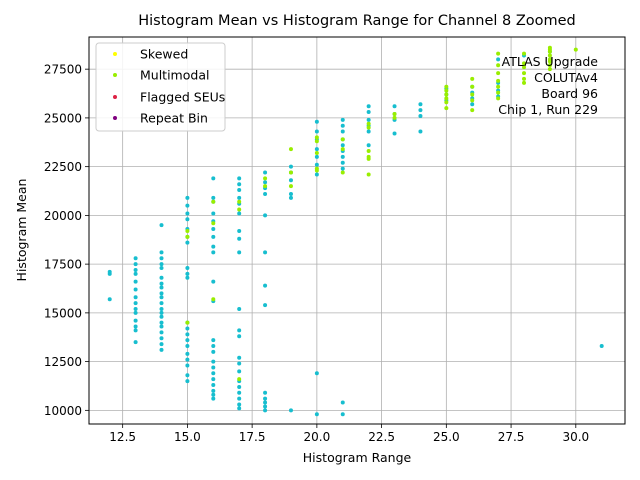 The width and height of the screenshot is (640, 480). What do you see at coordinates (349, 434) in the screenshot?
I see `x-axis-ticks: 12.5 15.0 17.5 20.0 22.5 25.0 27.5 30.0` at bounding box center [349, 434].